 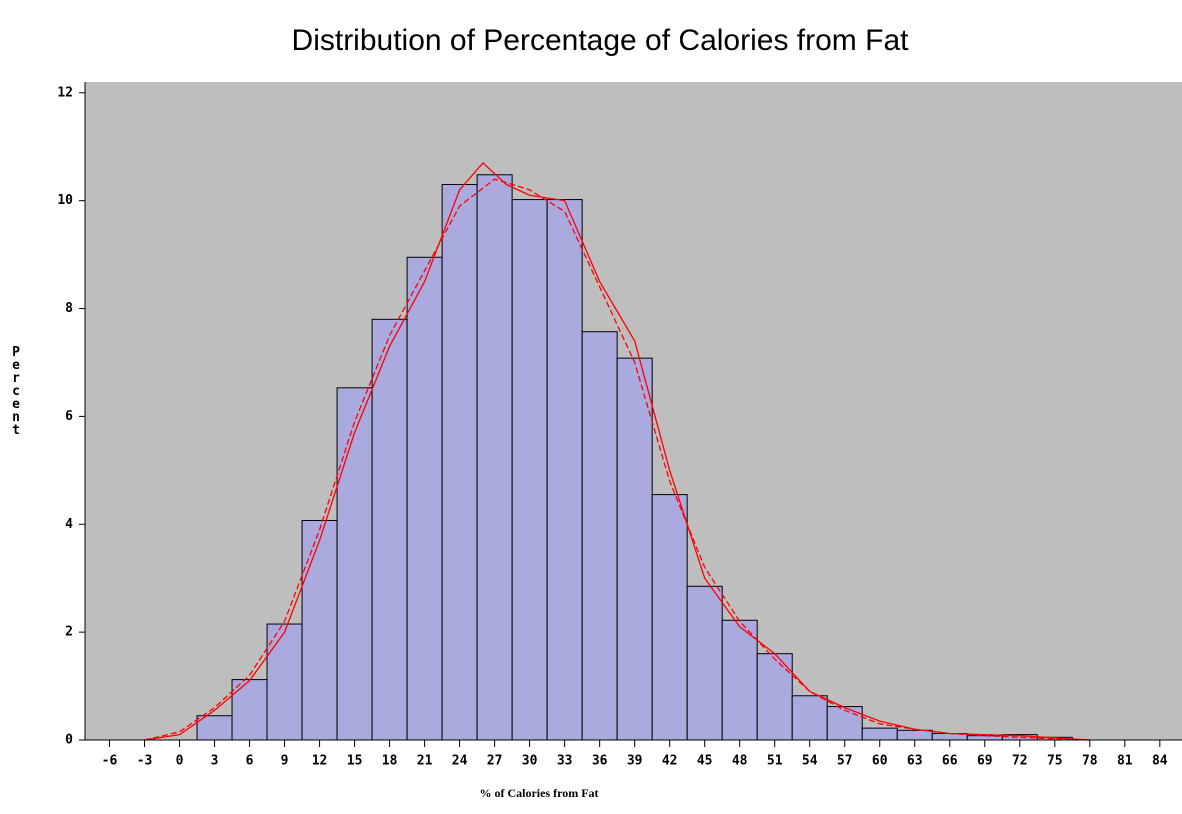 What do you see at coordinates (670, 761) in the screenshot?
I see `x-tick-label: 42` at bounding box center [670, 761].